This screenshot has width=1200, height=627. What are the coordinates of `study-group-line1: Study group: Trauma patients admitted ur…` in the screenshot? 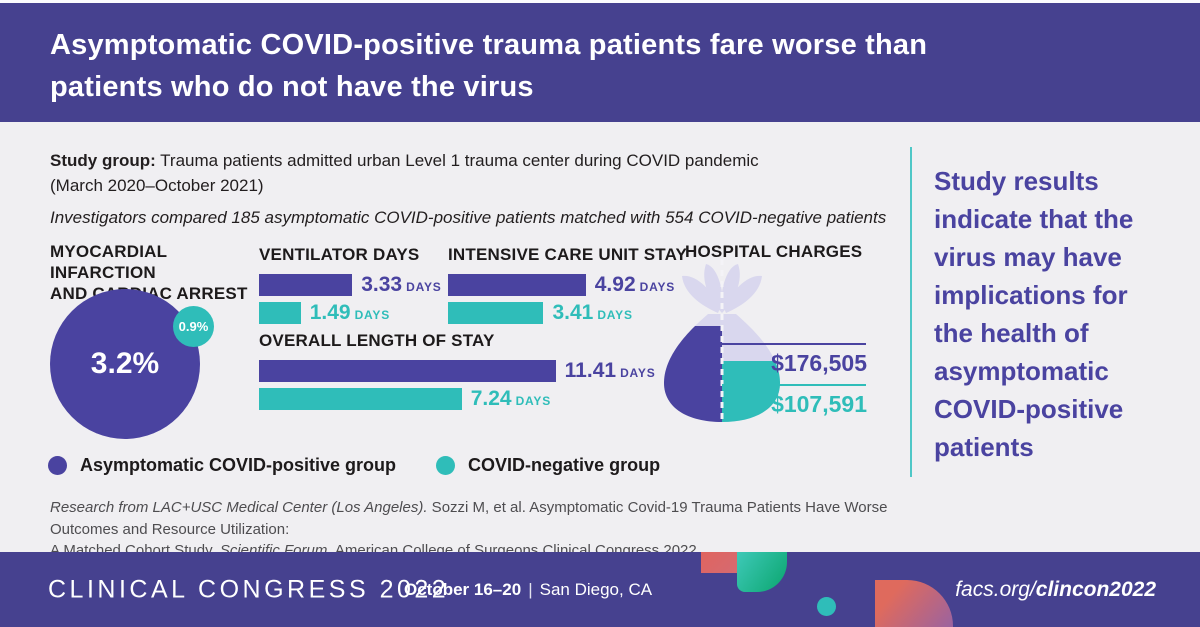 It's located at (475, 160).